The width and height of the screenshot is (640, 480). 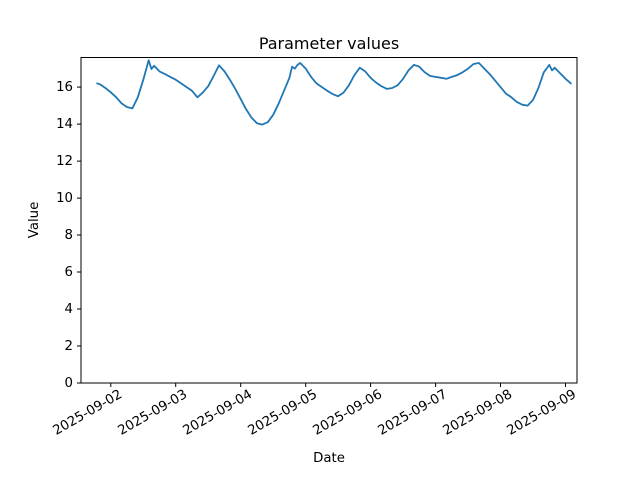 What do you see at coordinates (64, 87) in the screenshot?
I see `y-tick-label: 16` at bounding box center [64, 87].